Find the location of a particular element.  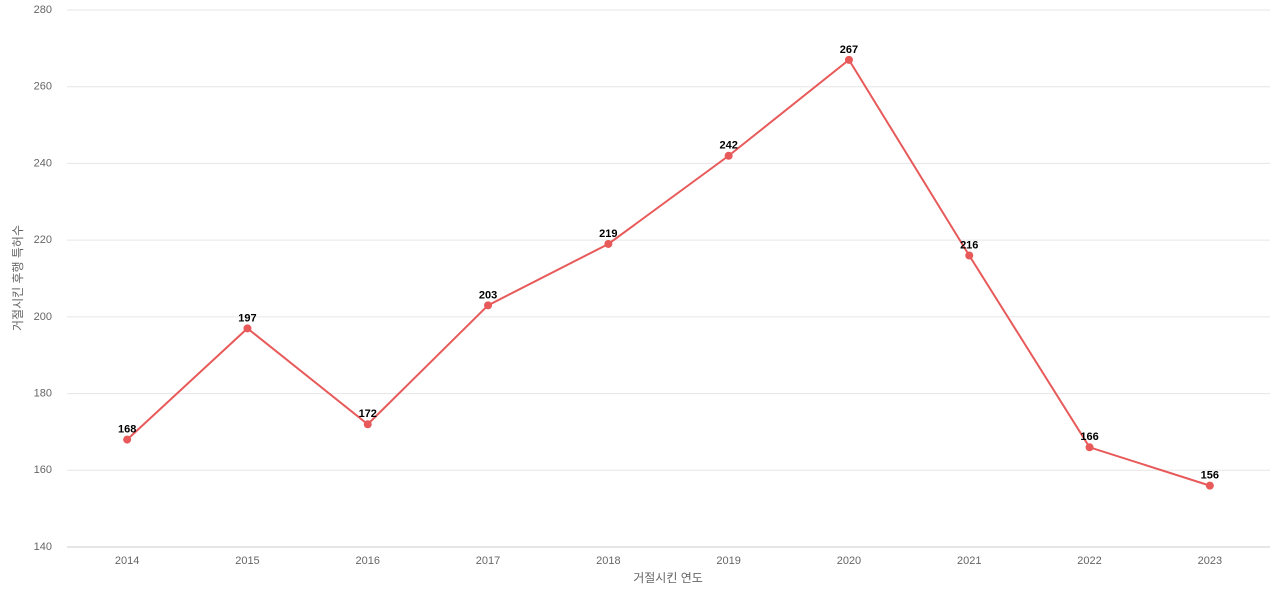

x-tick-label: 2023 is located at coordinates (1210, 561).